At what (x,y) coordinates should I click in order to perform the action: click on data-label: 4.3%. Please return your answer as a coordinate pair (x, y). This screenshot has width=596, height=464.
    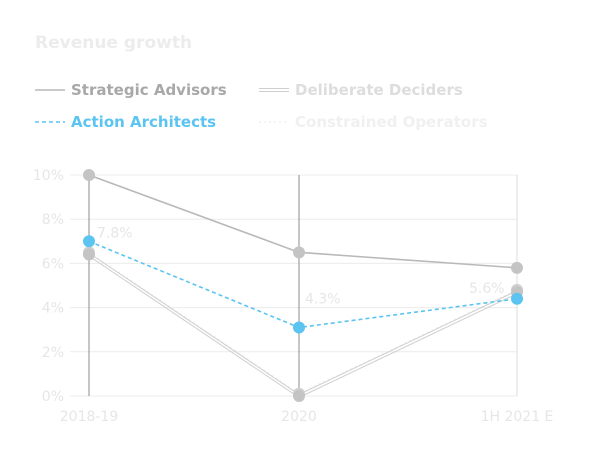
    Looking at the image, I should click on (323, 299).